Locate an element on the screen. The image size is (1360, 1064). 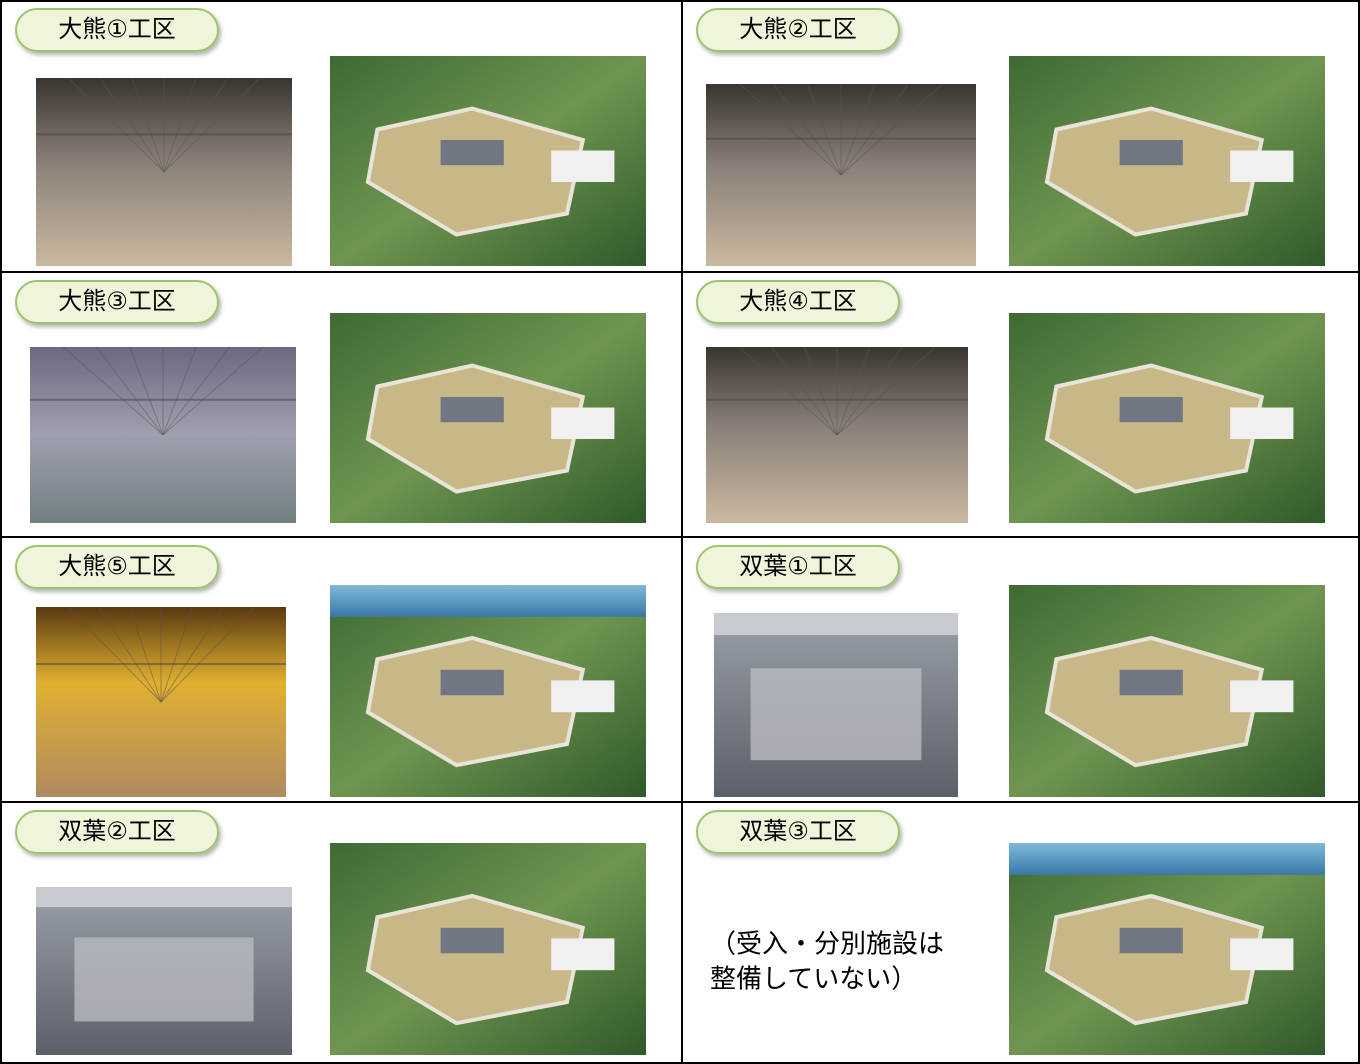
cell-label: 大熊①工区 is located at coordinates (117, 29).